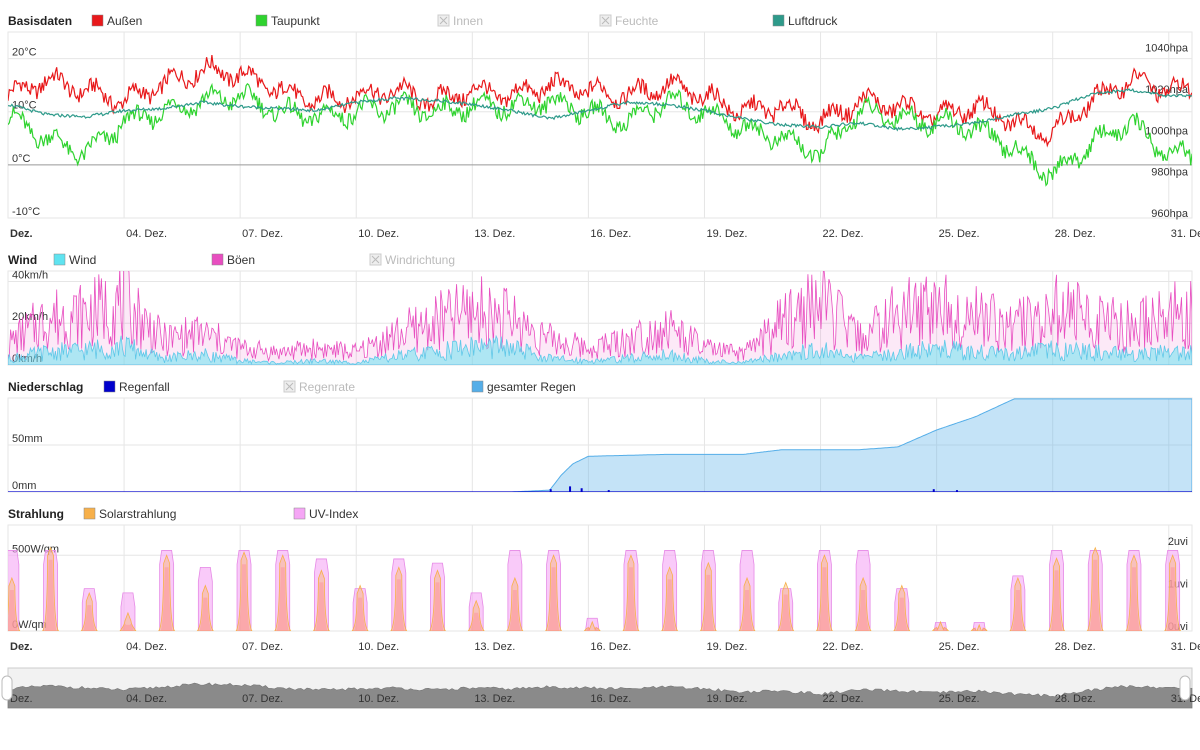 The width and height of the screenshot is (1200, 750). I want to click on y-tick-label: 0°C, so click(21, 159).